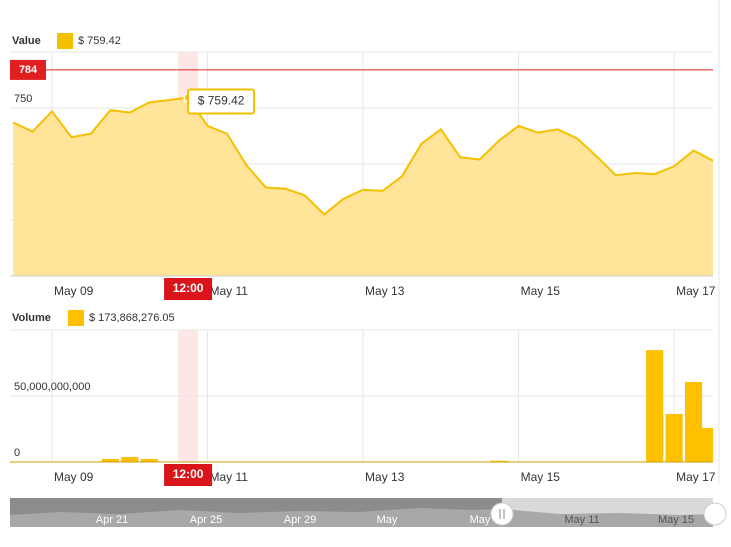 This screenshot has height=547, width=731. What do you see at coordinates (132, 318) in the screenshot?
I see `legend-value: $ 173,868,276.05` at bounding box center [132, 318].